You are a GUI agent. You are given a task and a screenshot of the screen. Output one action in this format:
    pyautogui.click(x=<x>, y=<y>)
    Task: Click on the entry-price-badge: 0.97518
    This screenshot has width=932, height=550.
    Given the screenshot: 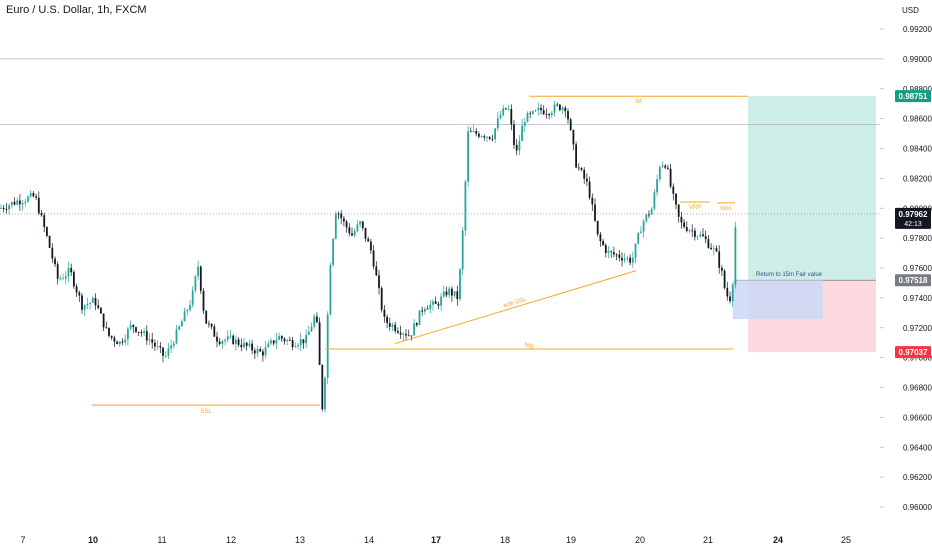 What is the action you would take?
    pyautogui.click(x=913, y=280)
    